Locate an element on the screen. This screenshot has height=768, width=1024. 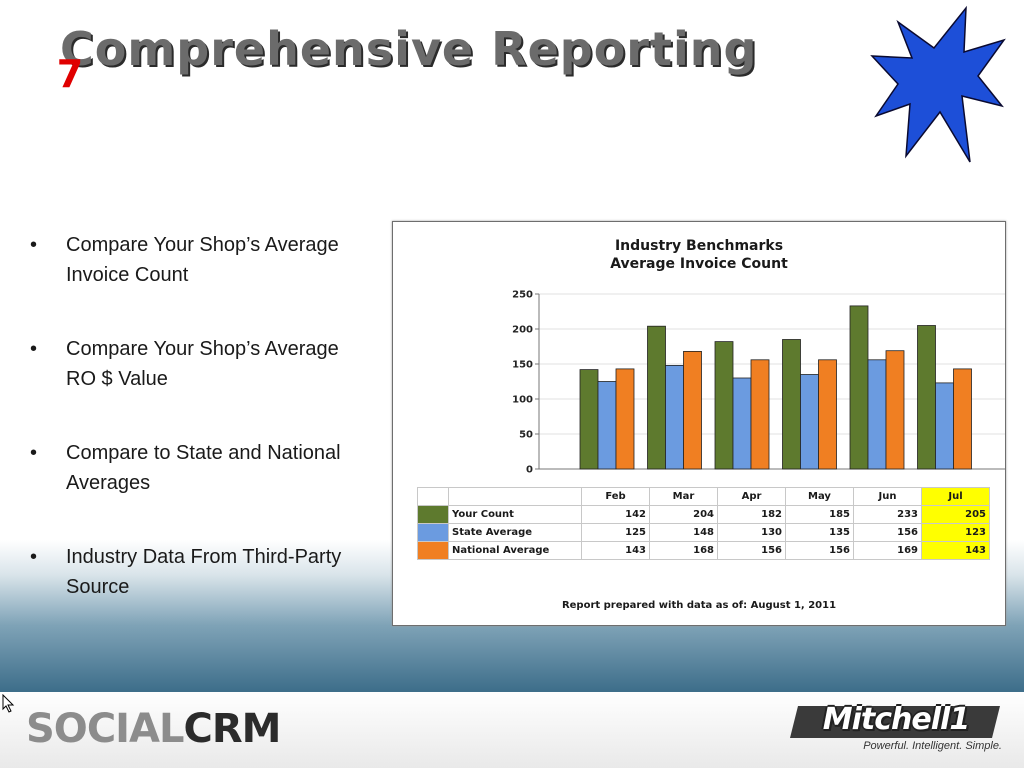
bullet-item: • Compare Your Shop’s Average RO $ Value is located at coordinates (195, 364).